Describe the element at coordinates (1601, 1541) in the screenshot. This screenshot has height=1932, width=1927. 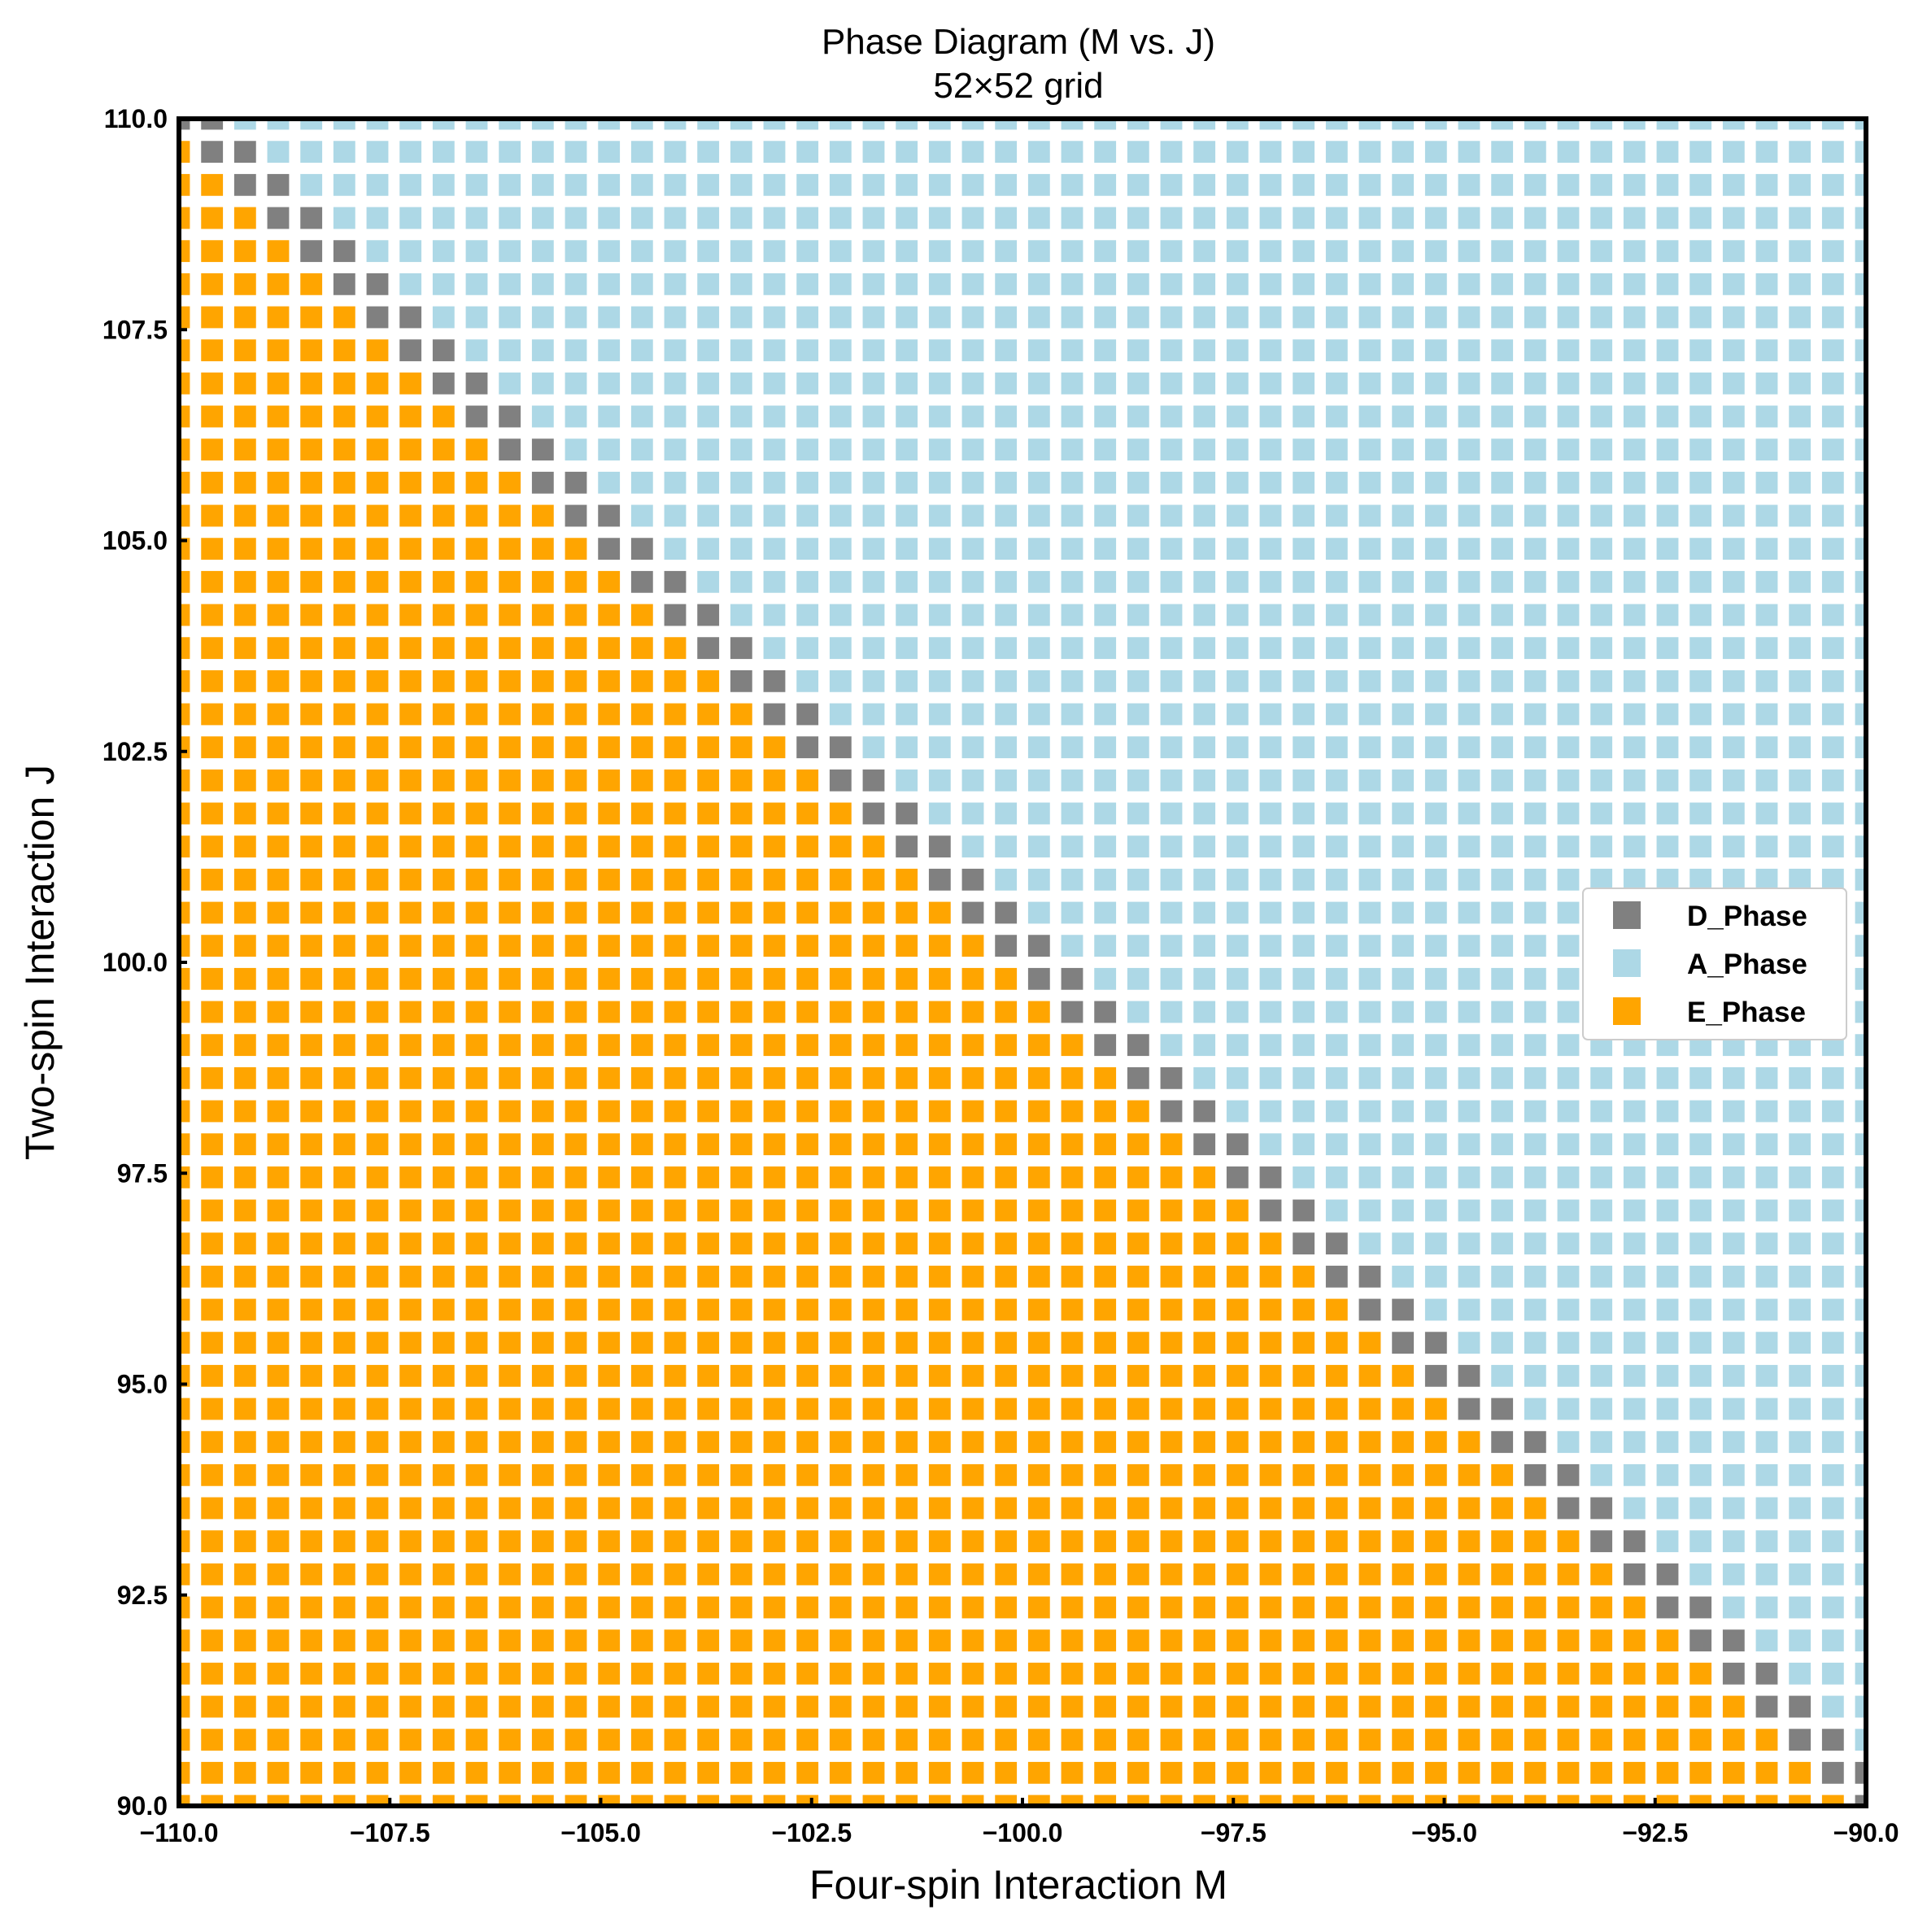
I see `cell-d-phase` at that location.